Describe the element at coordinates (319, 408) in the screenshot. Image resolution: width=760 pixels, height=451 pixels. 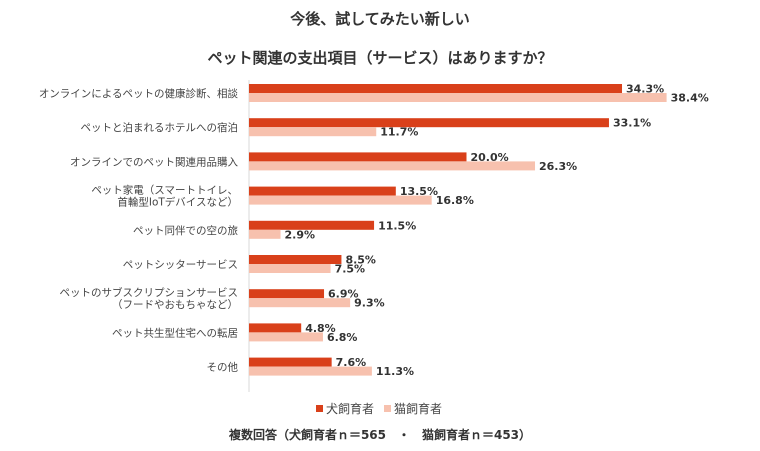
I see `legend-swatch-dog` at that location.